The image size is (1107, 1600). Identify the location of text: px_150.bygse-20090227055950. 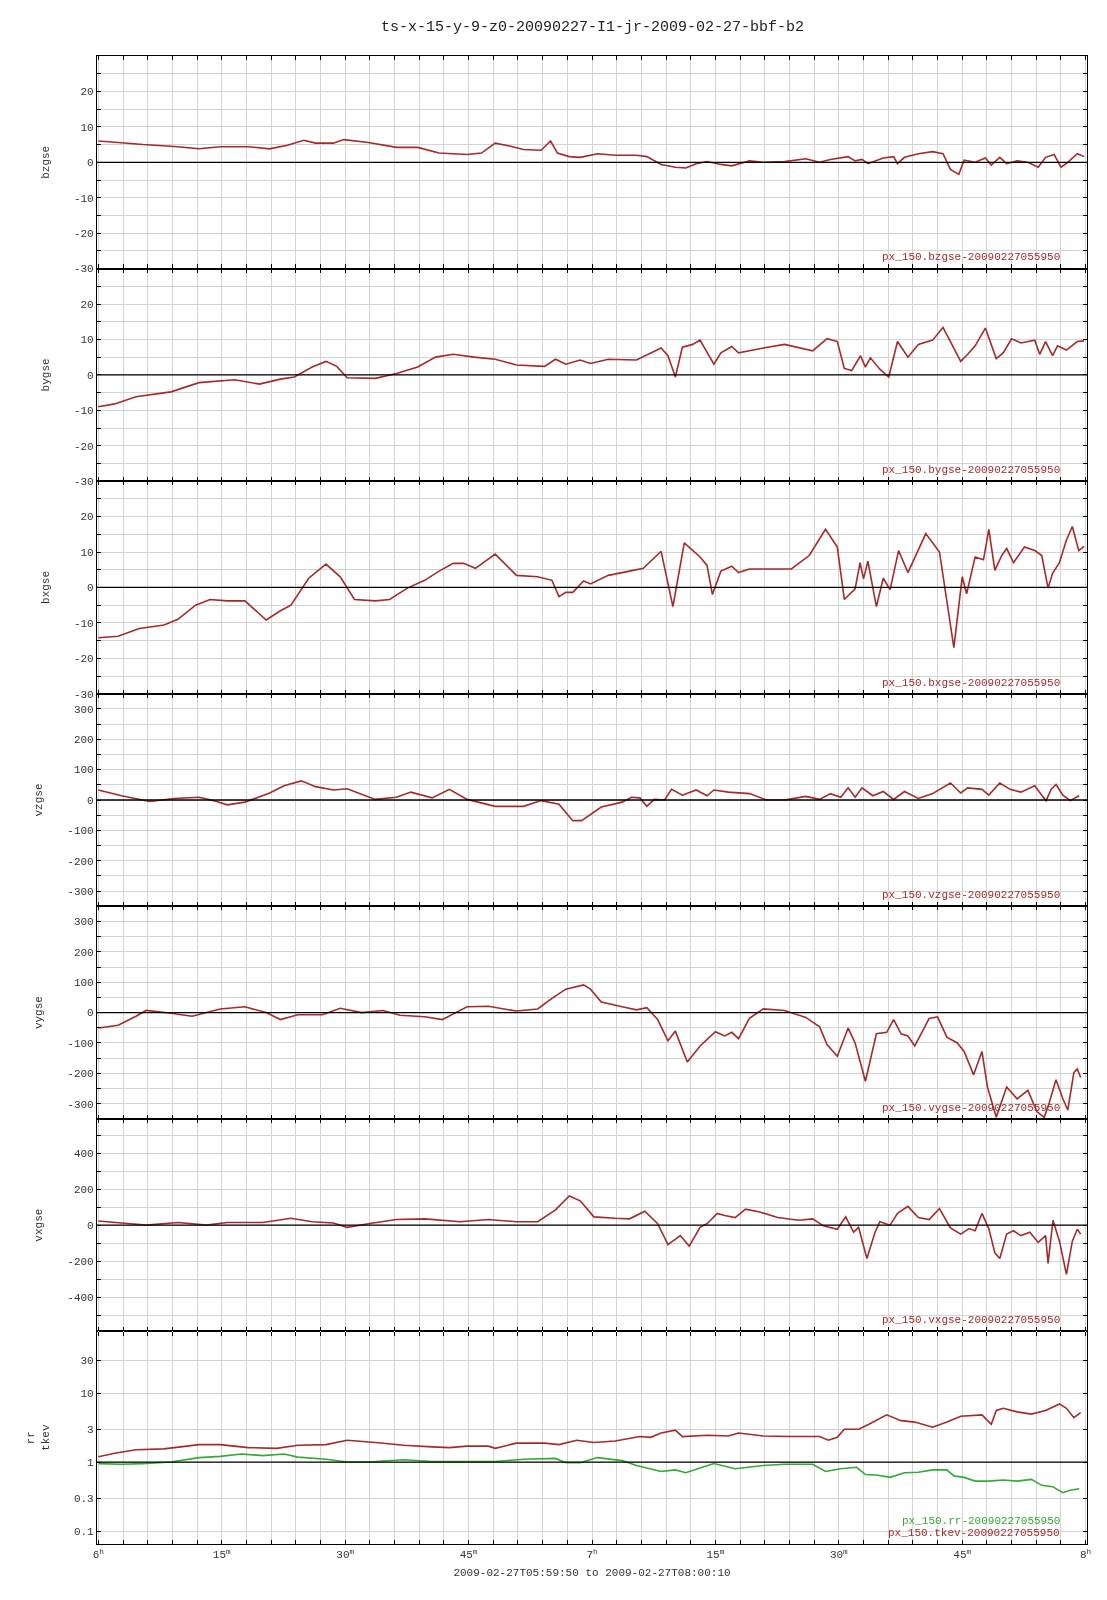
(971, 470).